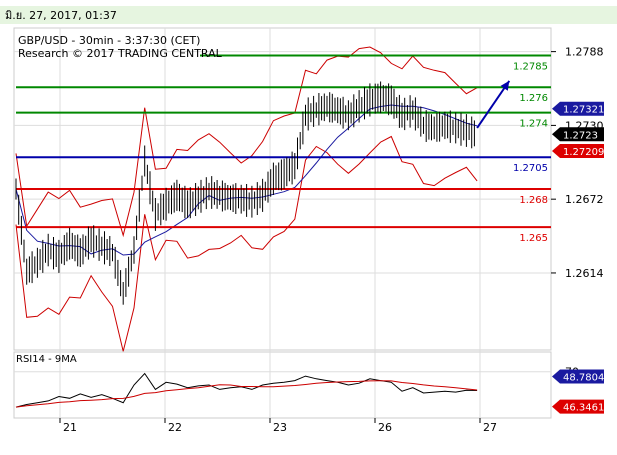 This screenshot has height=455, width=617. I want to click on price-tag-current-bg, so click(578, 134).